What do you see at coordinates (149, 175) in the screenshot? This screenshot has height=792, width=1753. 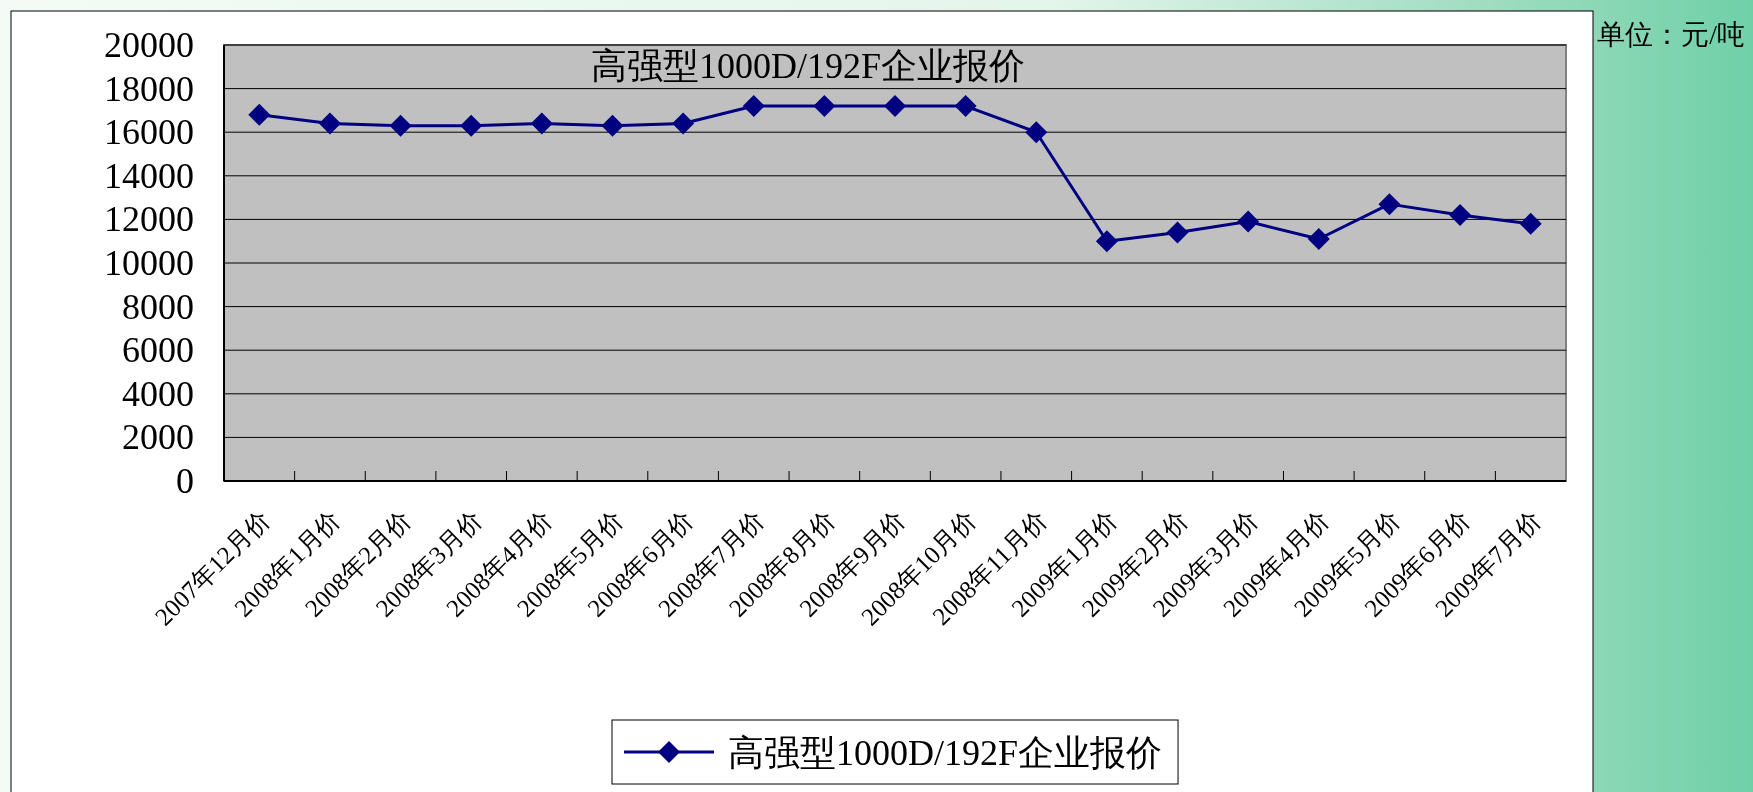 I see `y-tick-label: 14000` at bounding box center [149, 175].